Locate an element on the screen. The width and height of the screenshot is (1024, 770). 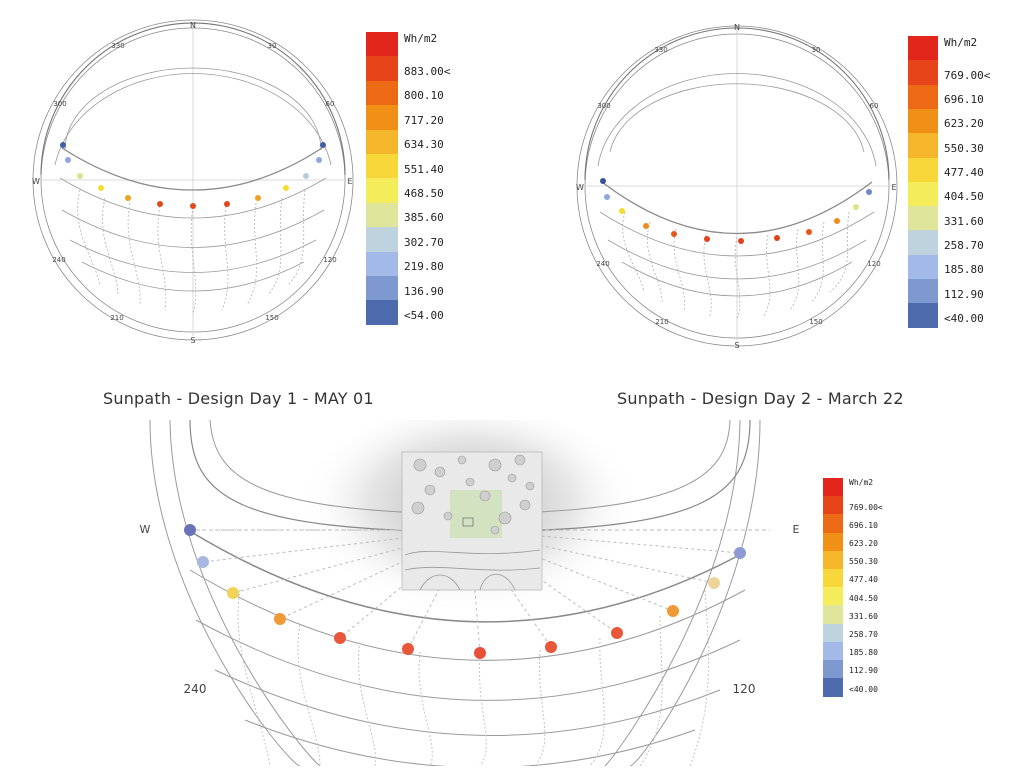
site-model is located at coordinates (472, 521).